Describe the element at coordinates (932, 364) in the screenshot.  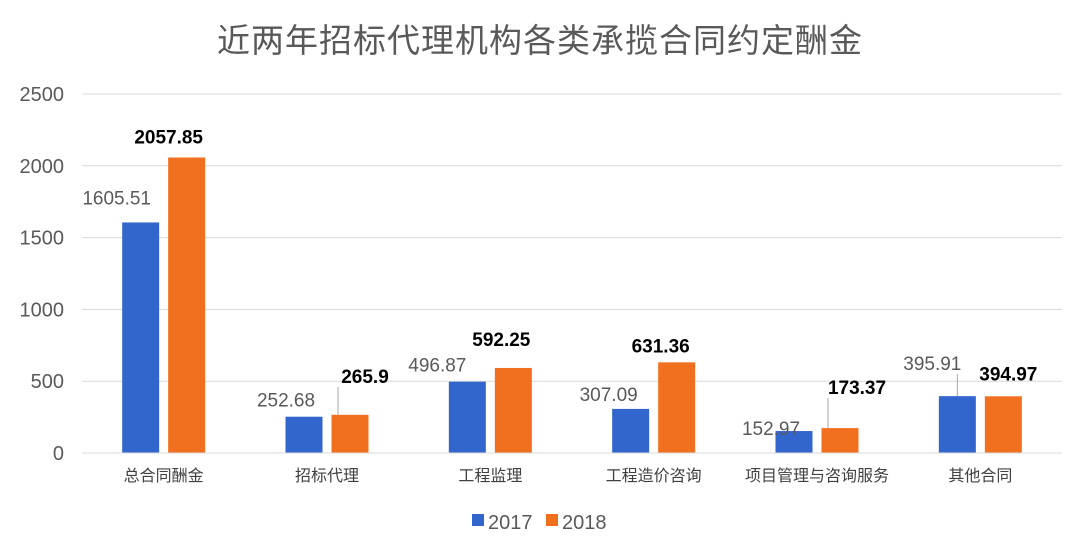
I see `data-label: 395.91` at that location.